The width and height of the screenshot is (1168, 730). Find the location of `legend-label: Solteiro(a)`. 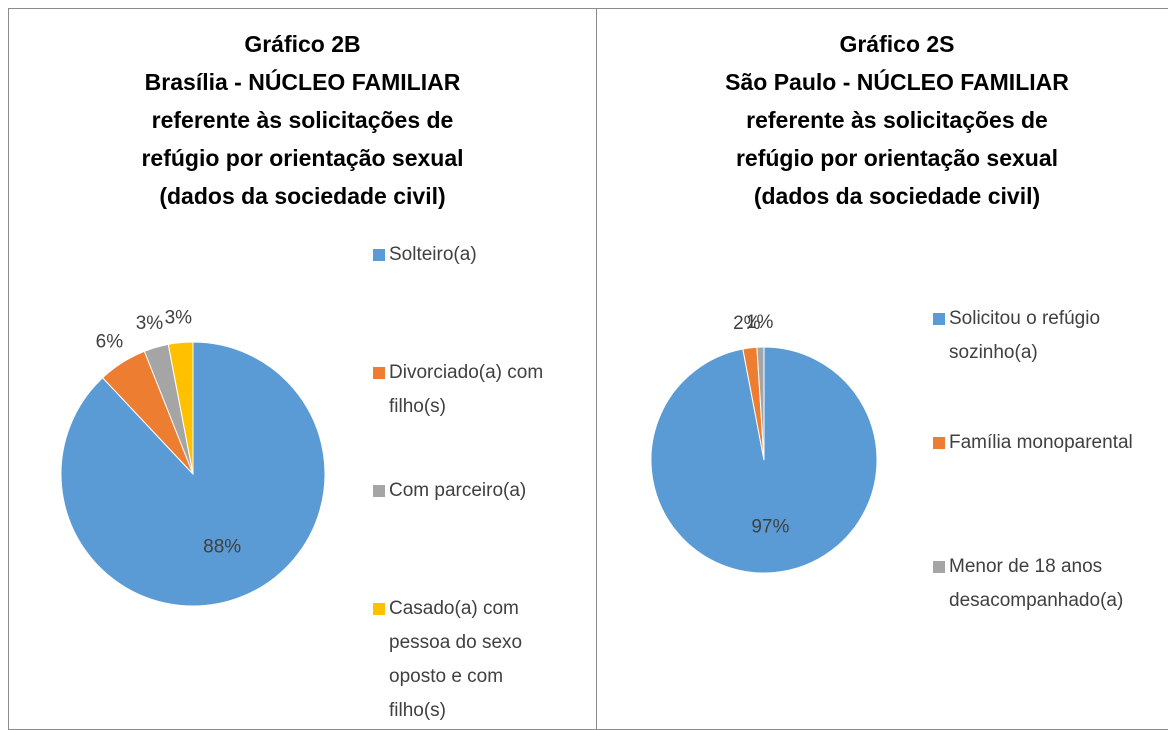

legend-label: Solteiro(a) is located at coordinates (433, 254).